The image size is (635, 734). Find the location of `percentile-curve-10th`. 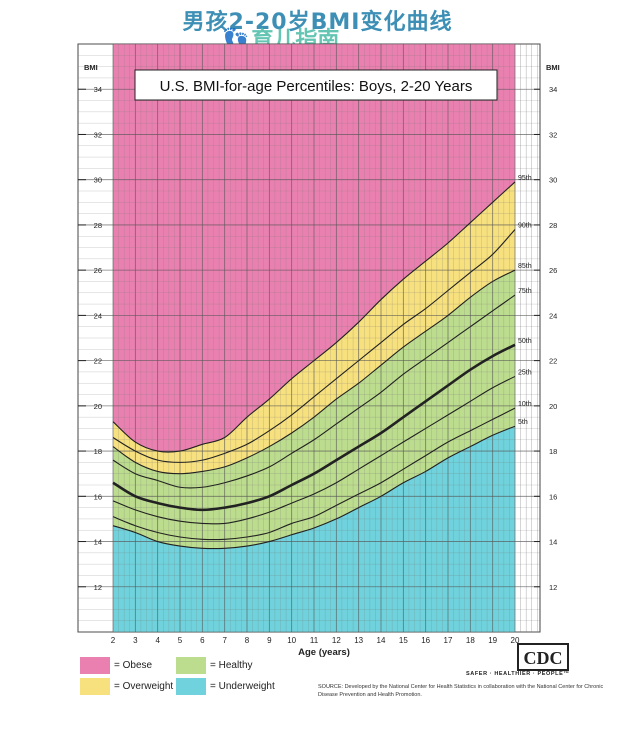

percentile-curve-10th is located at coordinates (314, 474).